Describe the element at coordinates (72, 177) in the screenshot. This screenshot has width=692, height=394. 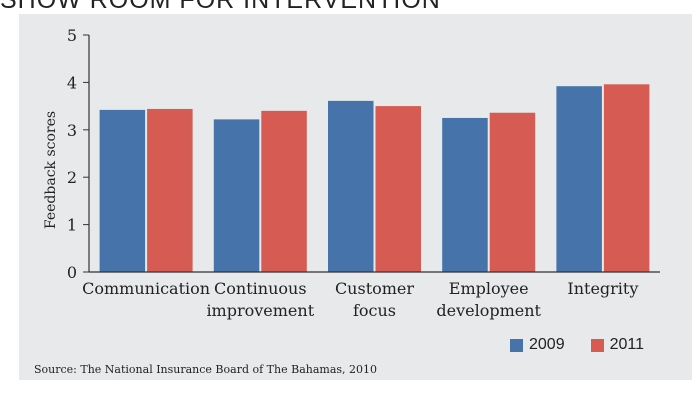
I see `y-tick-label: 2` at that location.